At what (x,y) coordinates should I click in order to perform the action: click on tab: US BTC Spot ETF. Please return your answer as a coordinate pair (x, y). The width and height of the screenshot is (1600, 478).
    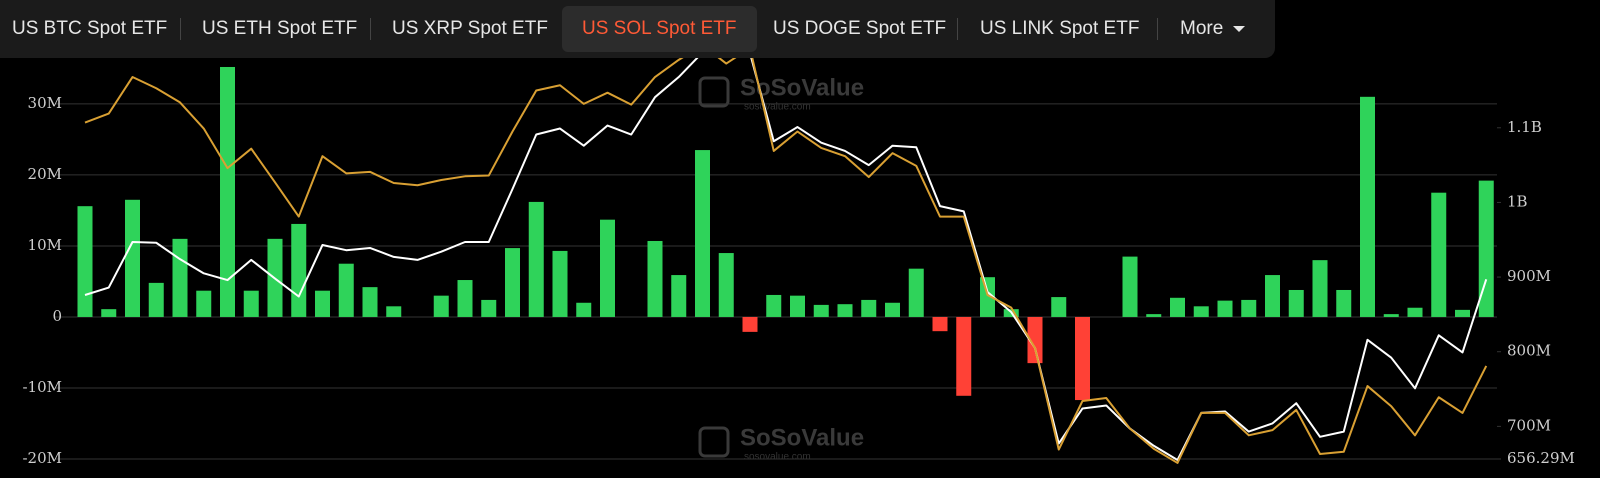
    Looking at the image, I should click on (93, 29).